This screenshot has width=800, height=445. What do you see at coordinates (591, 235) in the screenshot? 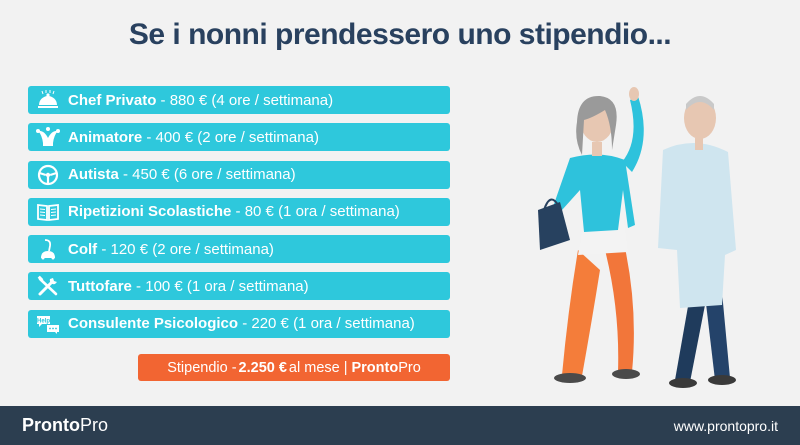
I see `grandmother-figure` at bounding box center [591, 235].